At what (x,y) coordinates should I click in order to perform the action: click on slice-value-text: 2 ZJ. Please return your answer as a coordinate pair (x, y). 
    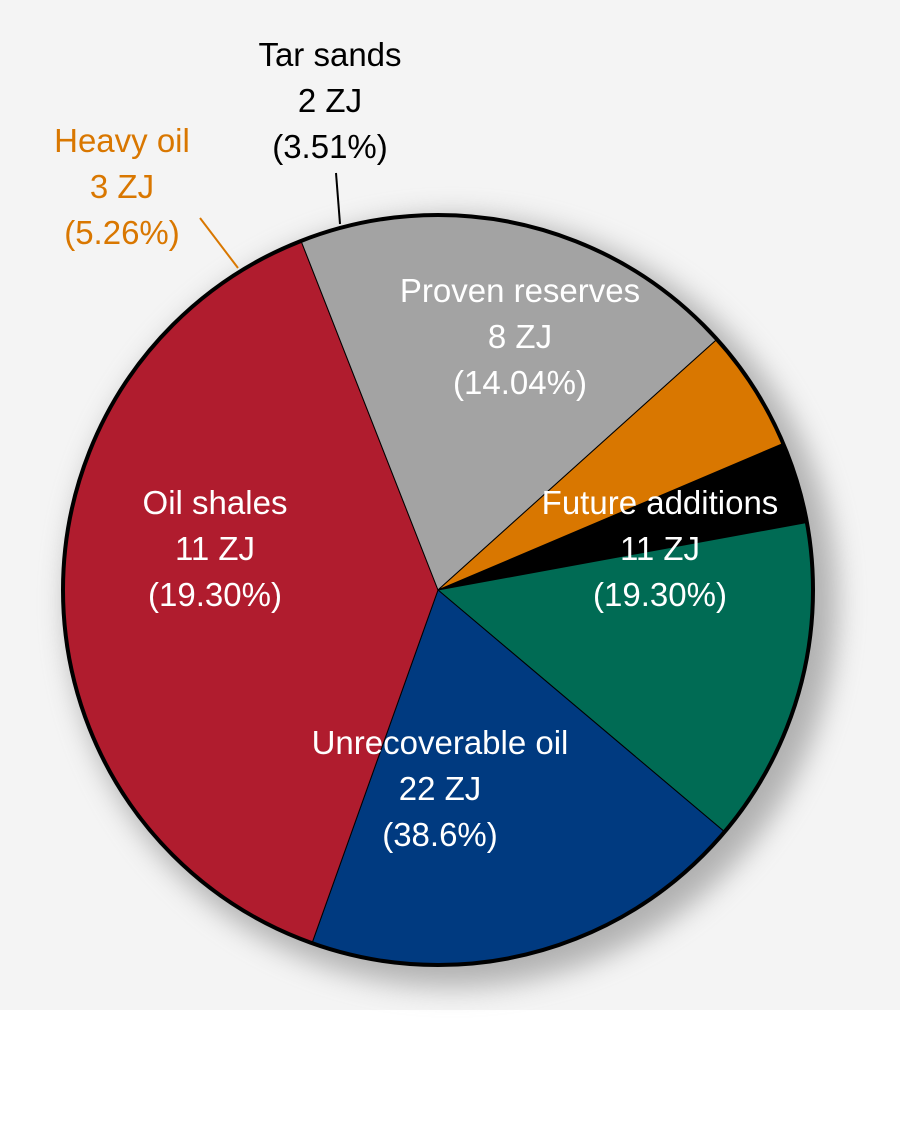
    Looking at the image, I should click on (330, 100).